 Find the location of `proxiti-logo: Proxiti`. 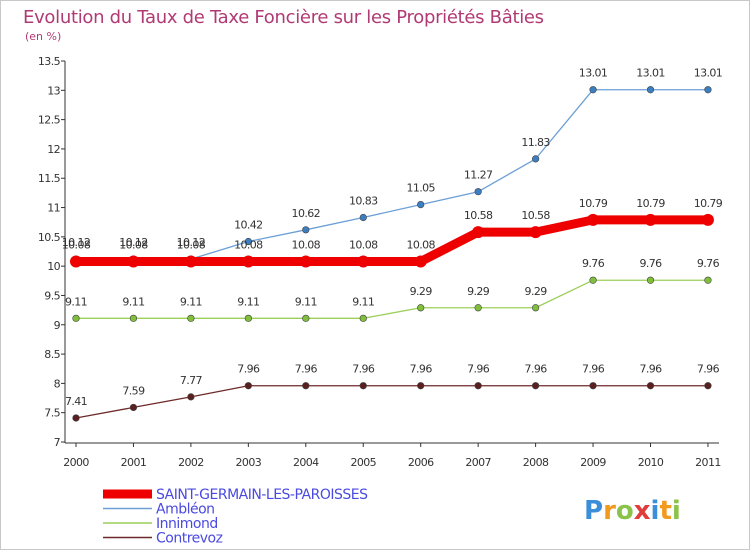

proxiti-logo: Proxiti is located at coordinates (632, 511).